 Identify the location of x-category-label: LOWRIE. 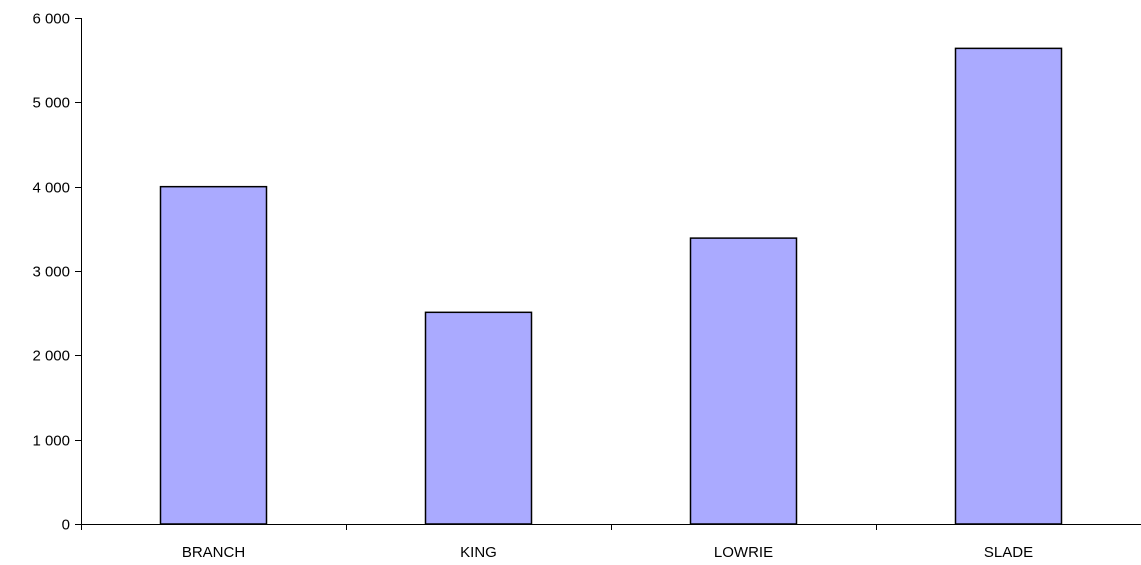
(743, 552).